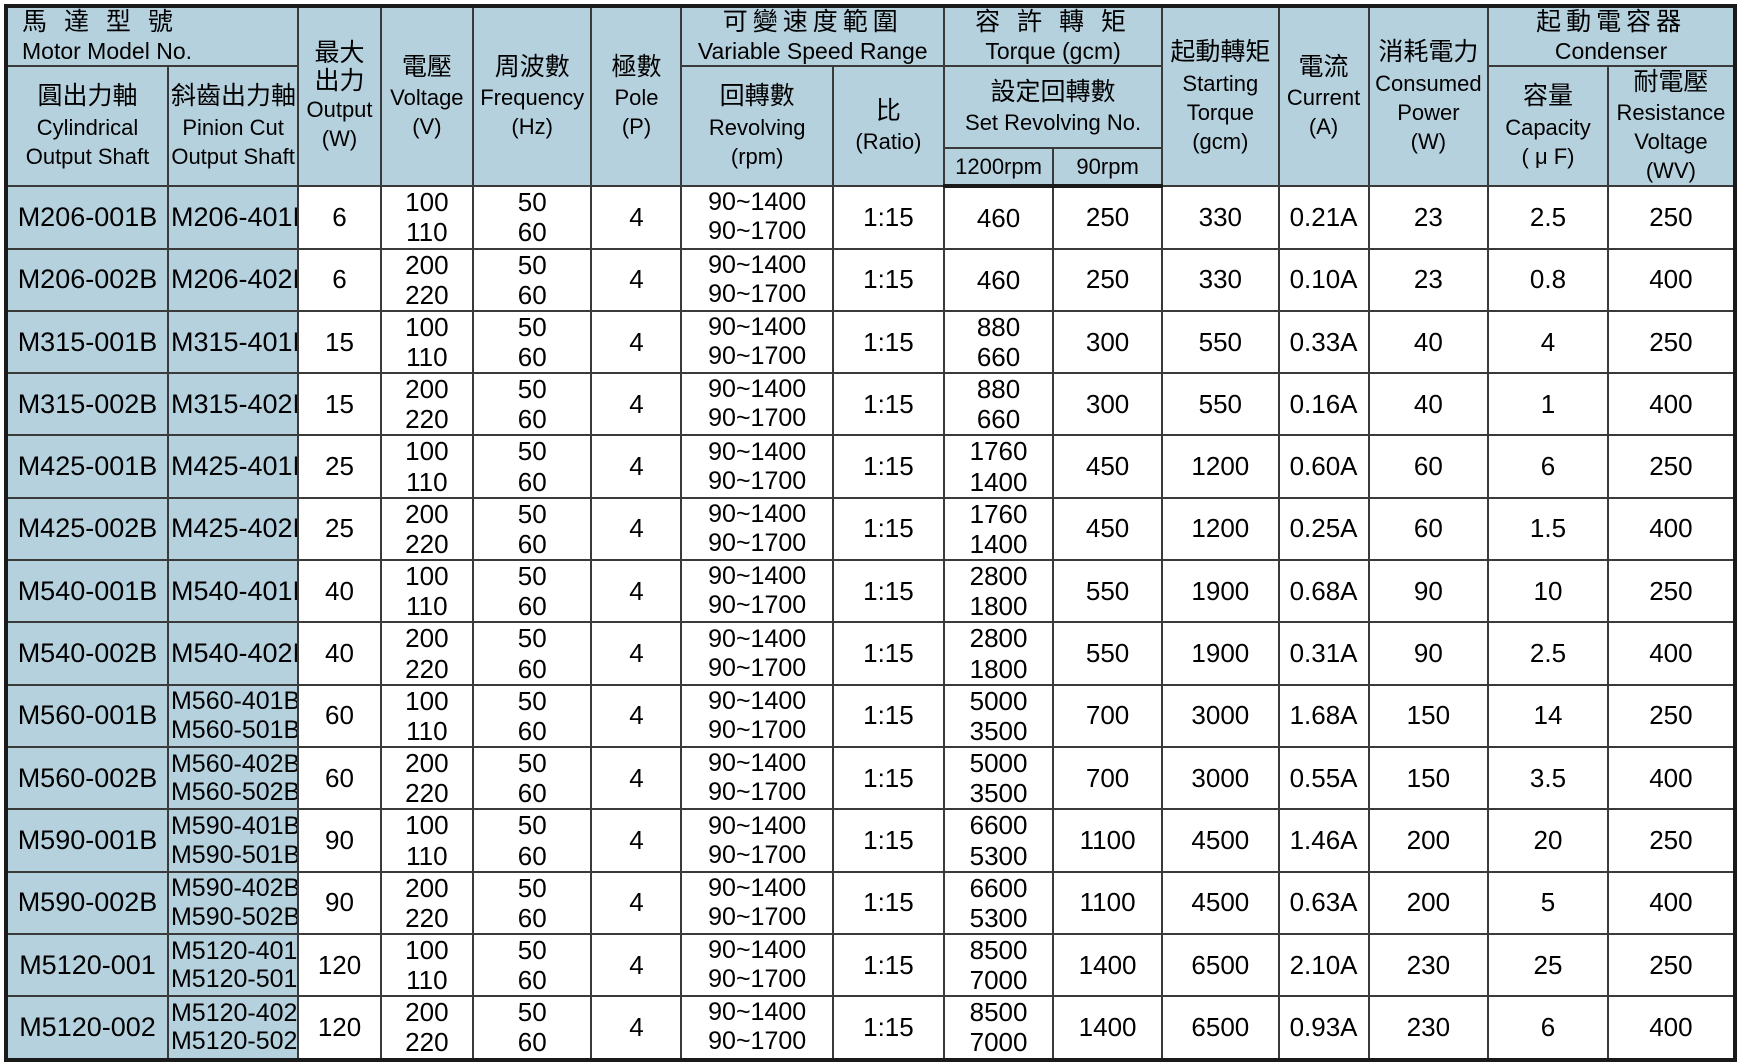  Describe the element at coordinates (1323, 342) in the screenshot. I see `cell-current: 0.33A` at that location.